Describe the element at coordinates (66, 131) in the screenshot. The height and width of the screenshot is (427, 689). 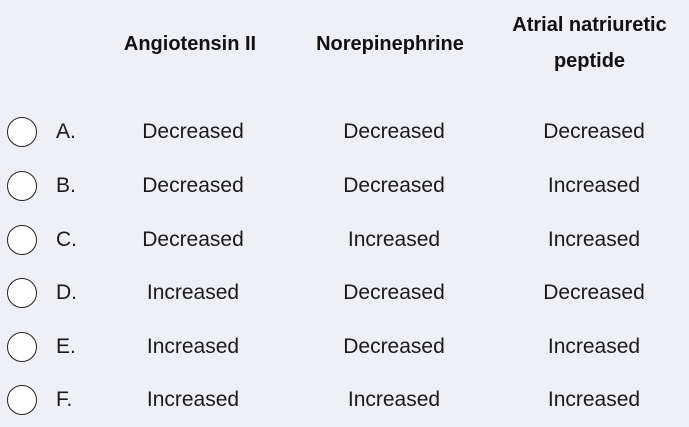
I see `option-letter: A.` at that location.